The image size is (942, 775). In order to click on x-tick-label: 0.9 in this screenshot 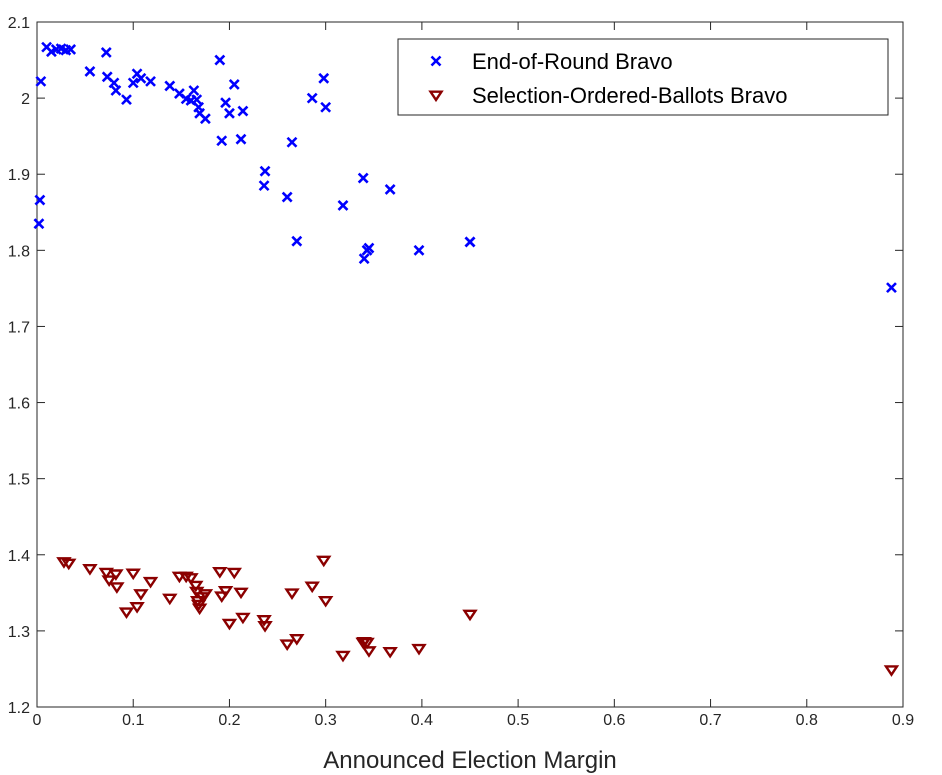, I will do `click(903, 720)`.